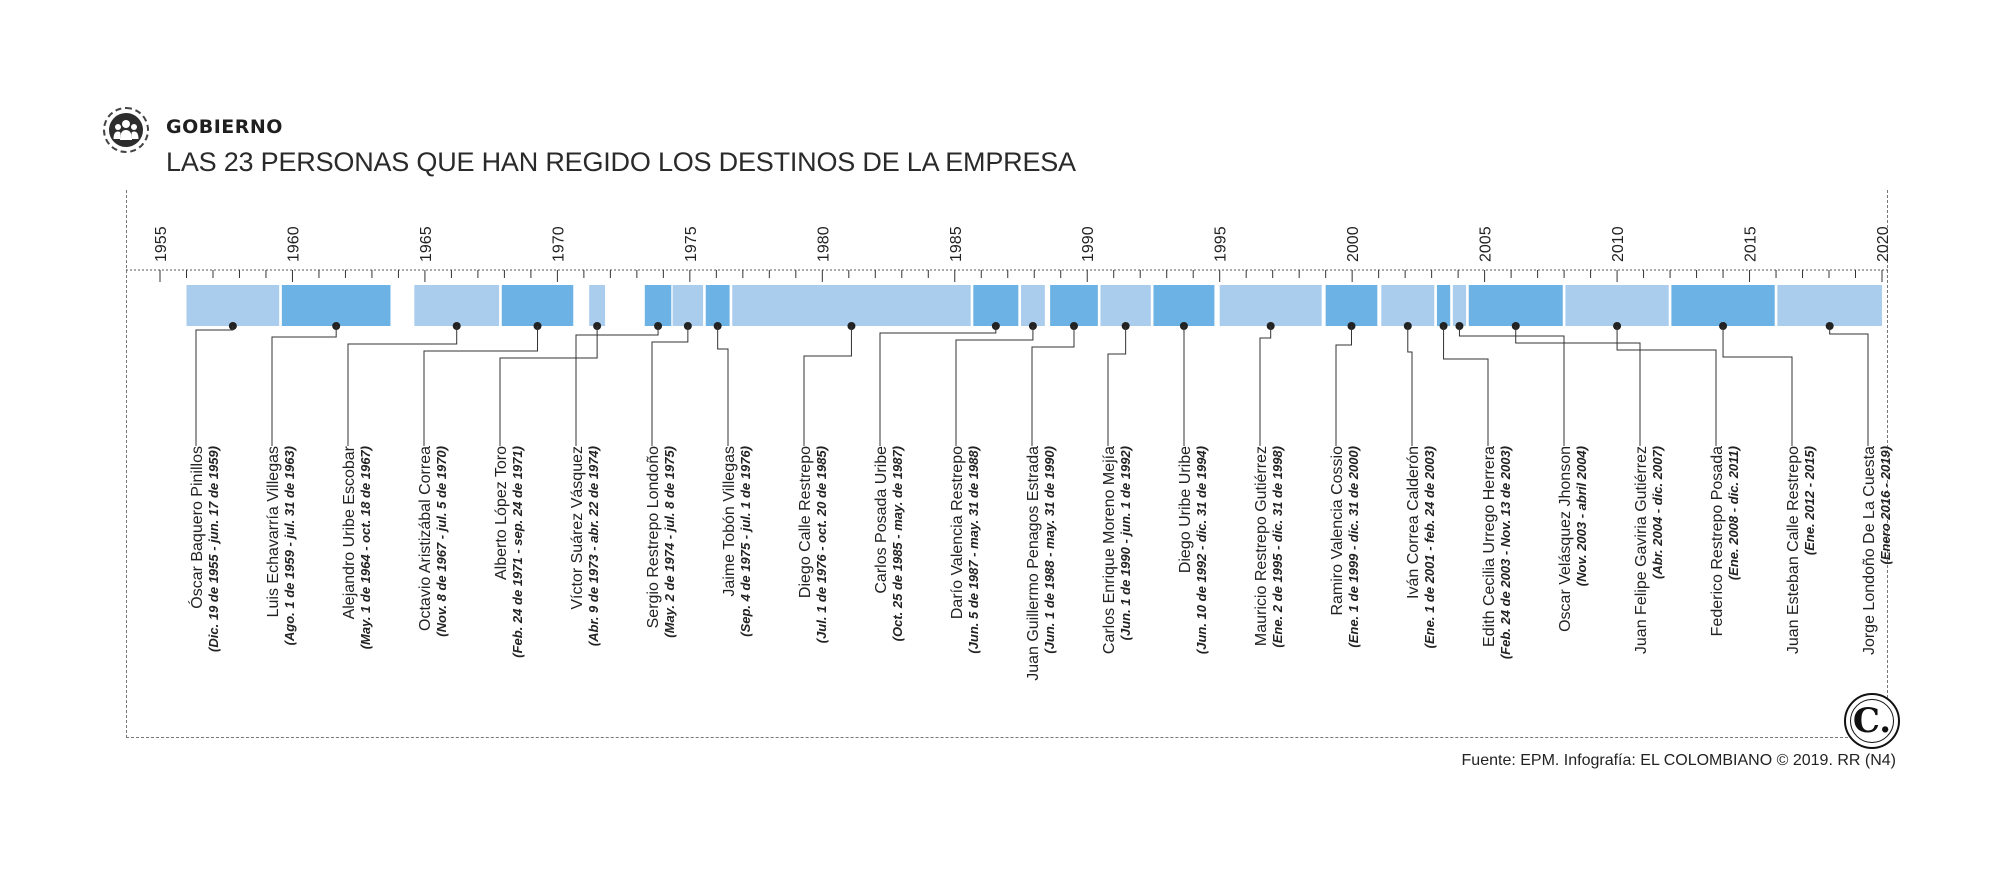  What do you see at coordinates (517, 552) in the screenshot?
I see `tenure-dates: (Feb. 24 de 1971 - sep. 24 de 1971)` at bounding box center [517, 552].